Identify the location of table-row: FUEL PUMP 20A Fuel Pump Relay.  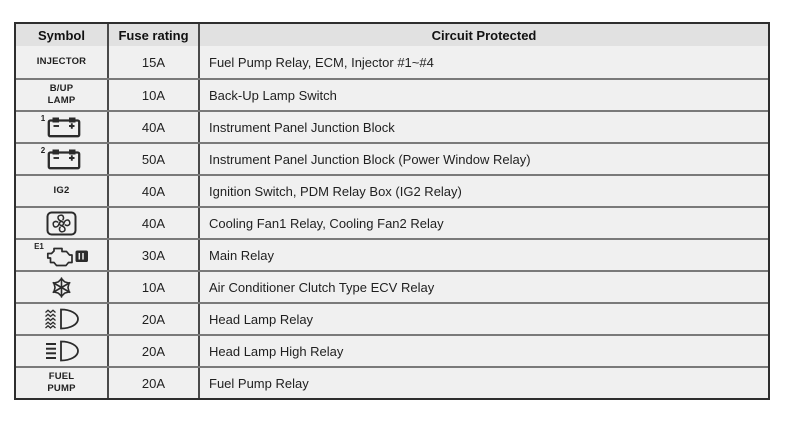
(392, 382).